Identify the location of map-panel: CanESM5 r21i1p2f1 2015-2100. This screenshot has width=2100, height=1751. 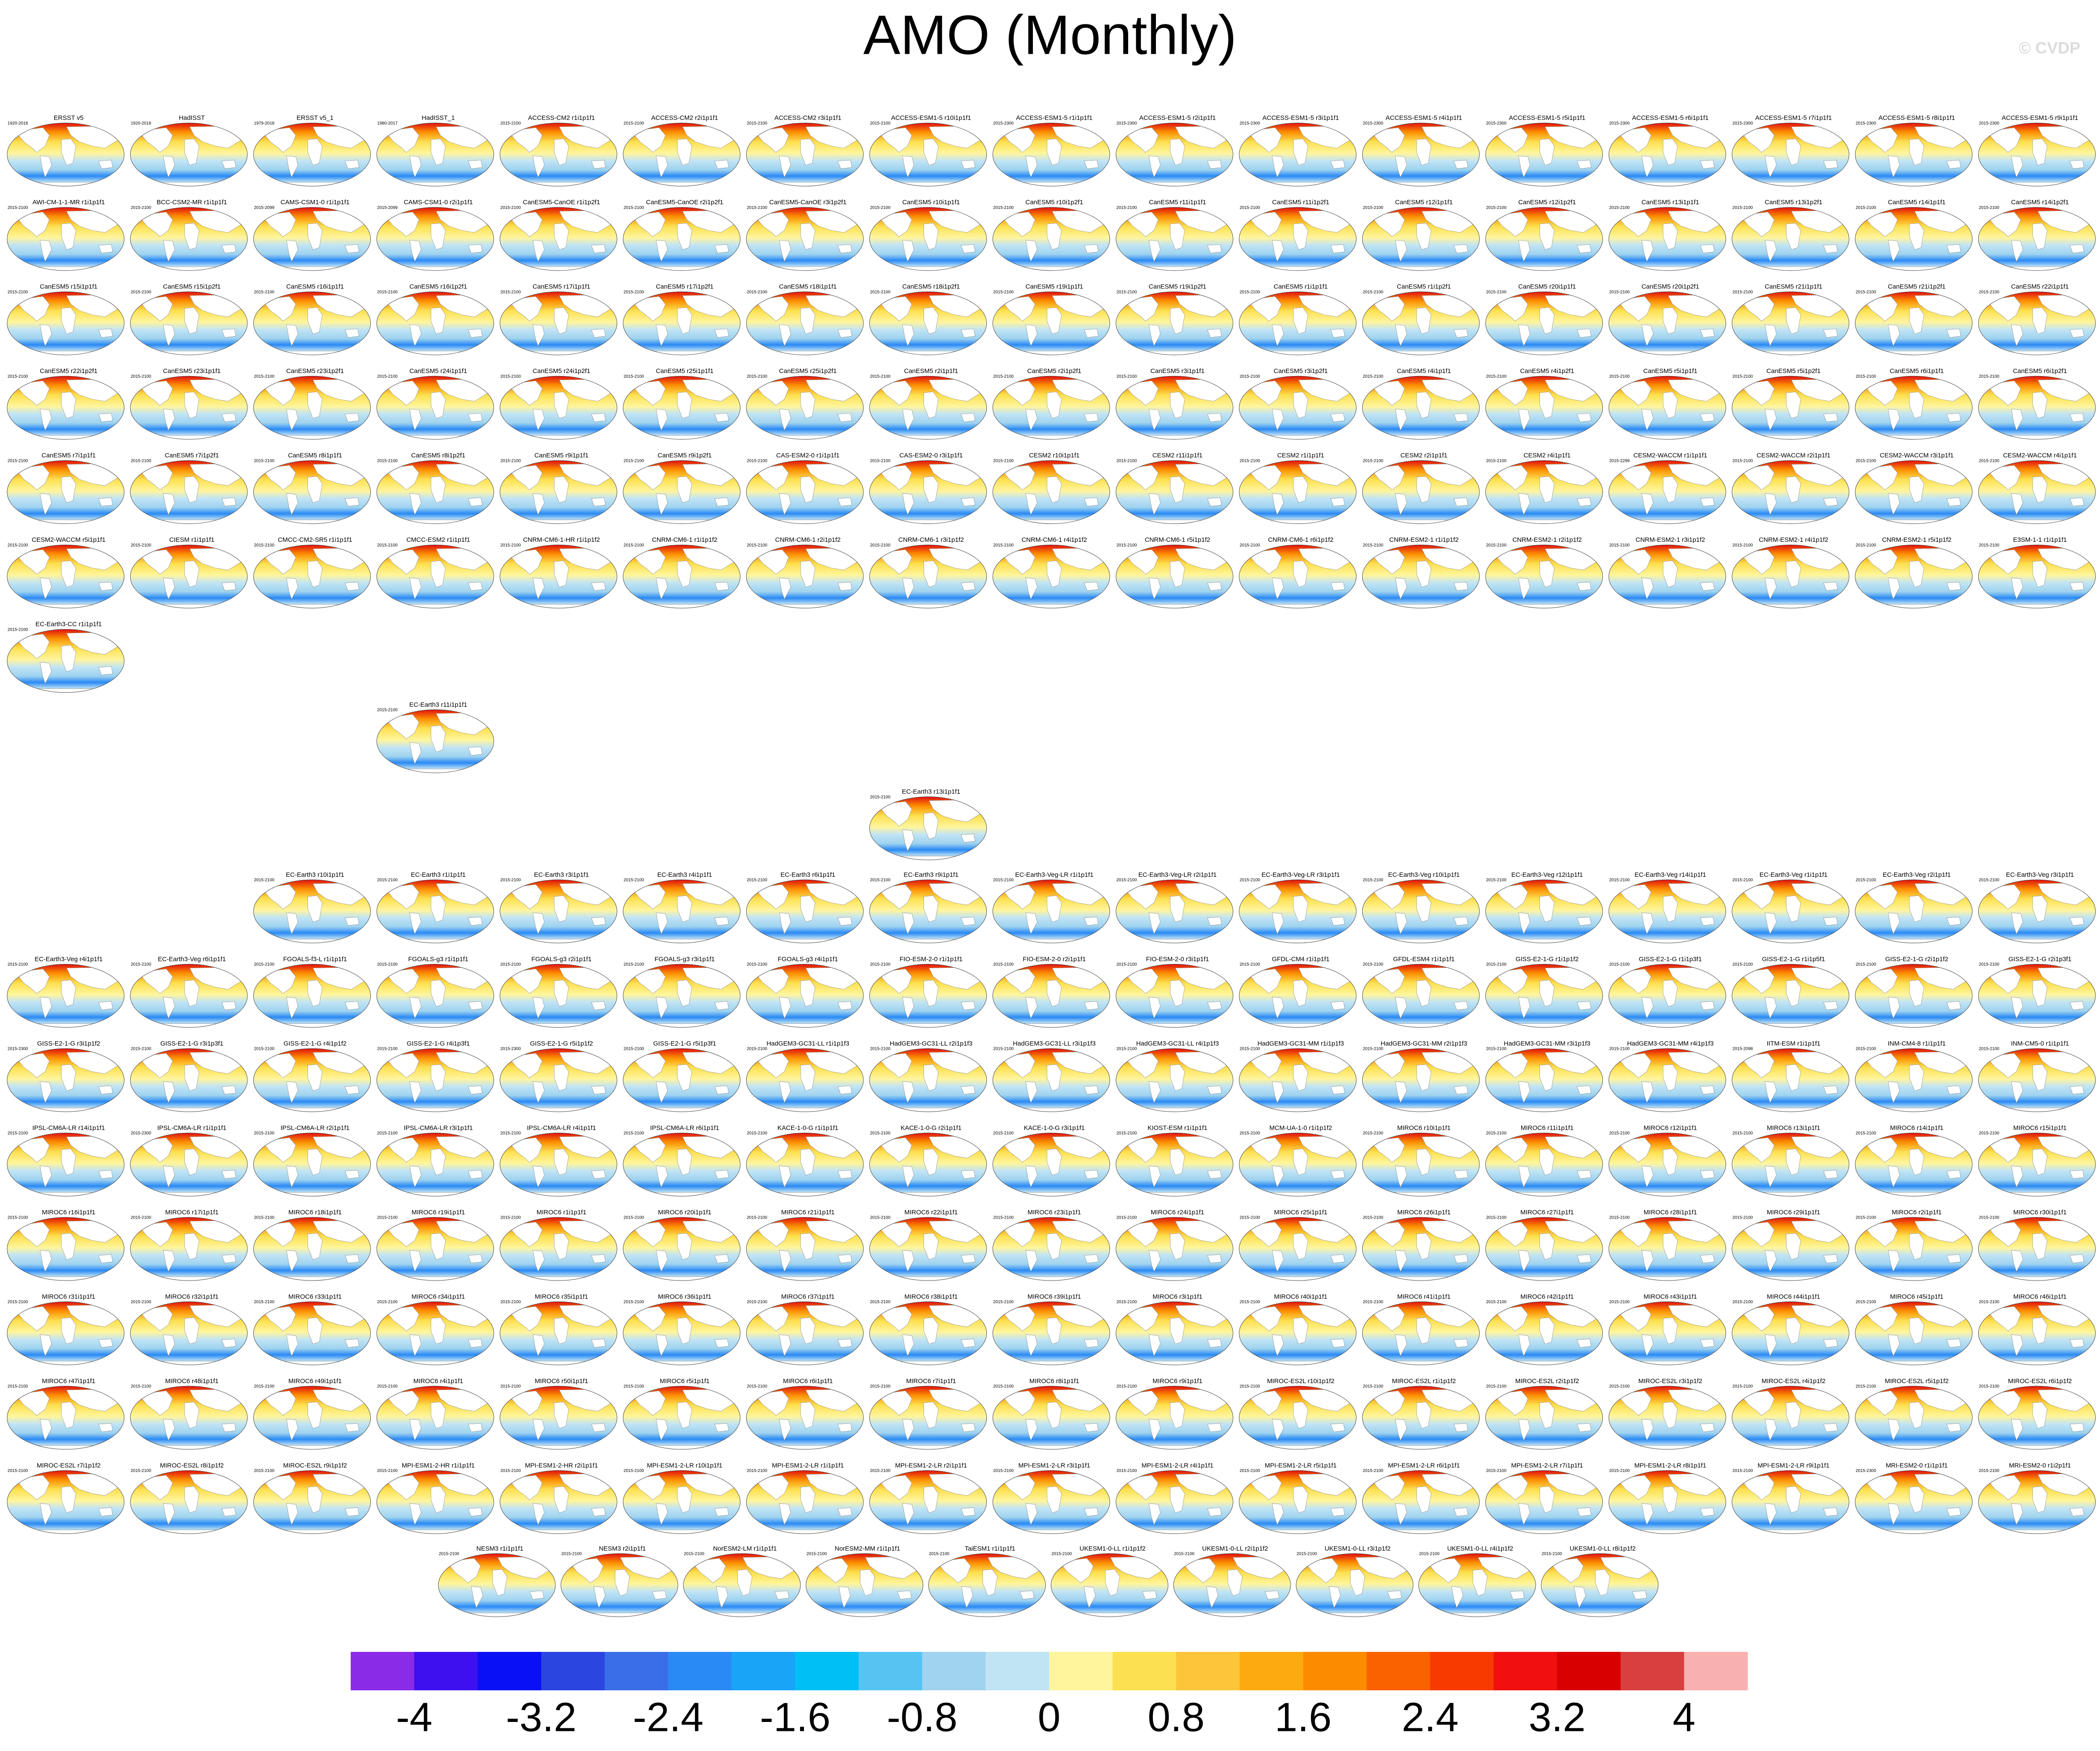
(1914, 319).